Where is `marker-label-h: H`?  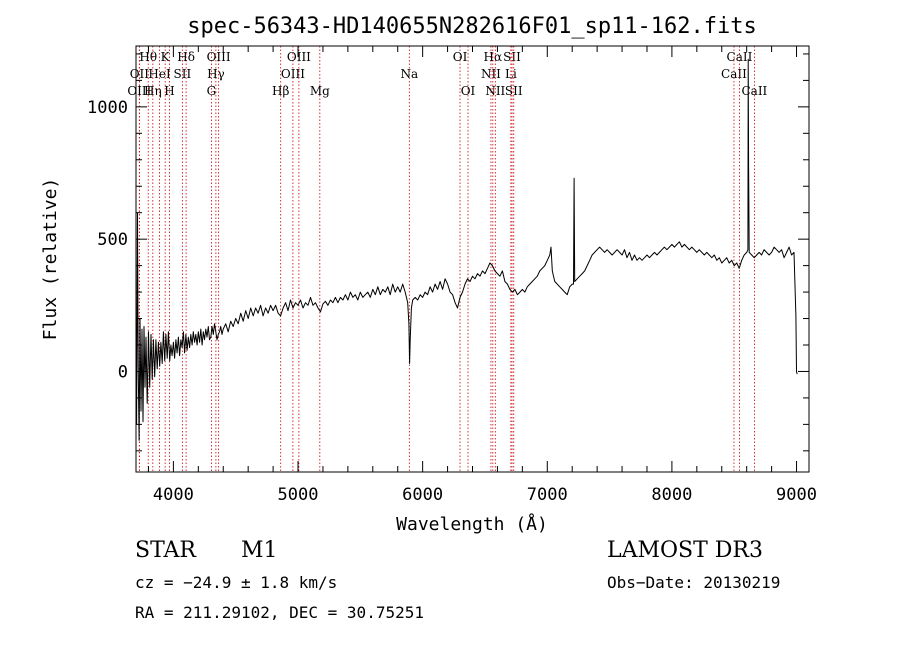
marker-label-h: H is located at coordinates (169, 91).